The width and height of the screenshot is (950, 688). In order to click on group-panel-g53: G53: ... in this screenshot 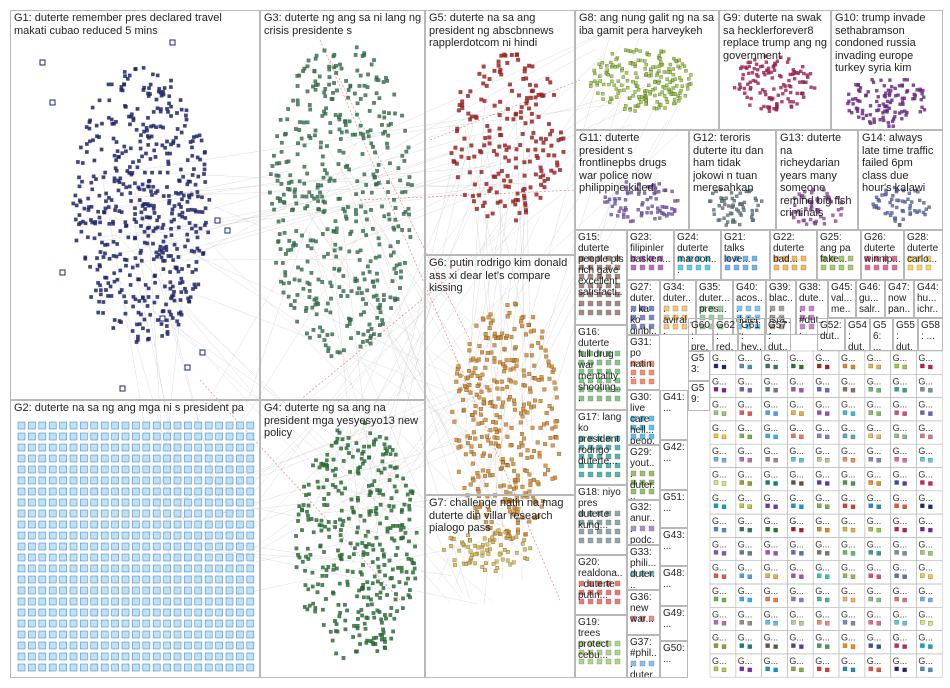, I will do `click(699, 366)`.